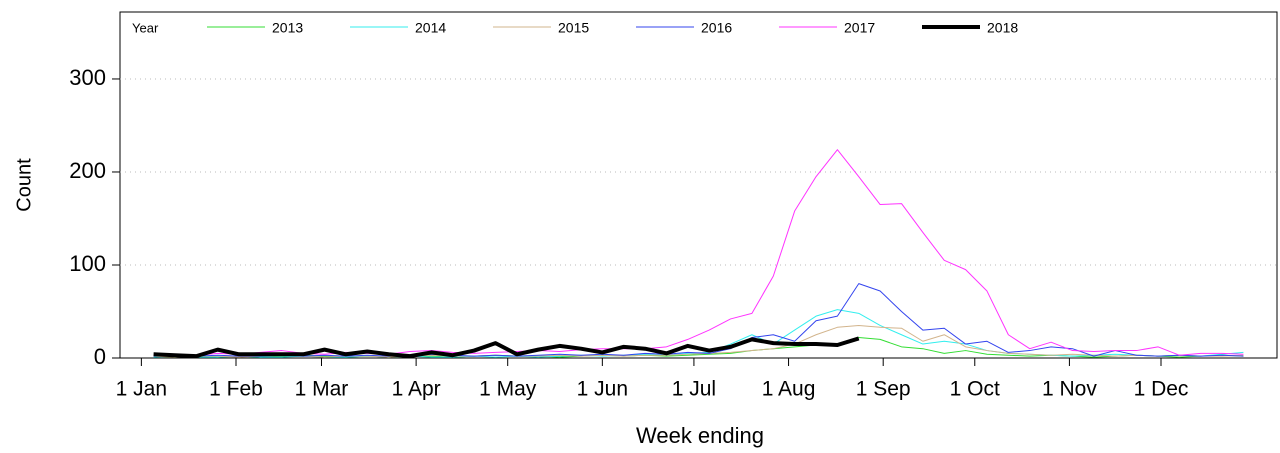 The width and height of the screenshot is (1280, 453). Describe the element at coordinates (1002, 28) in the screenshot. I see `legend-label: 2018` at that location.